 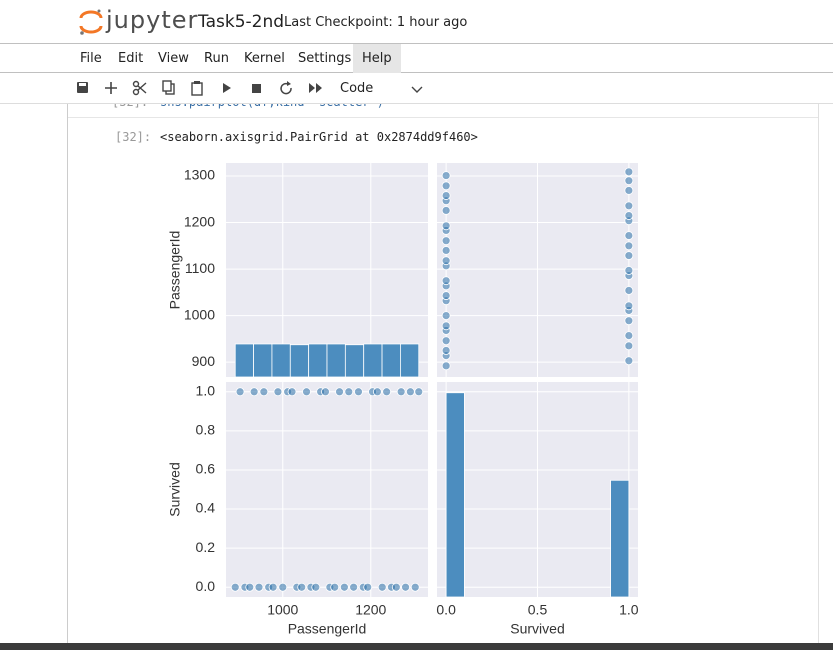 What do you see at coordinates (199, 175) in the screenshot?
I see `y-tick-label: 1300` at bounding box center [199, 175].